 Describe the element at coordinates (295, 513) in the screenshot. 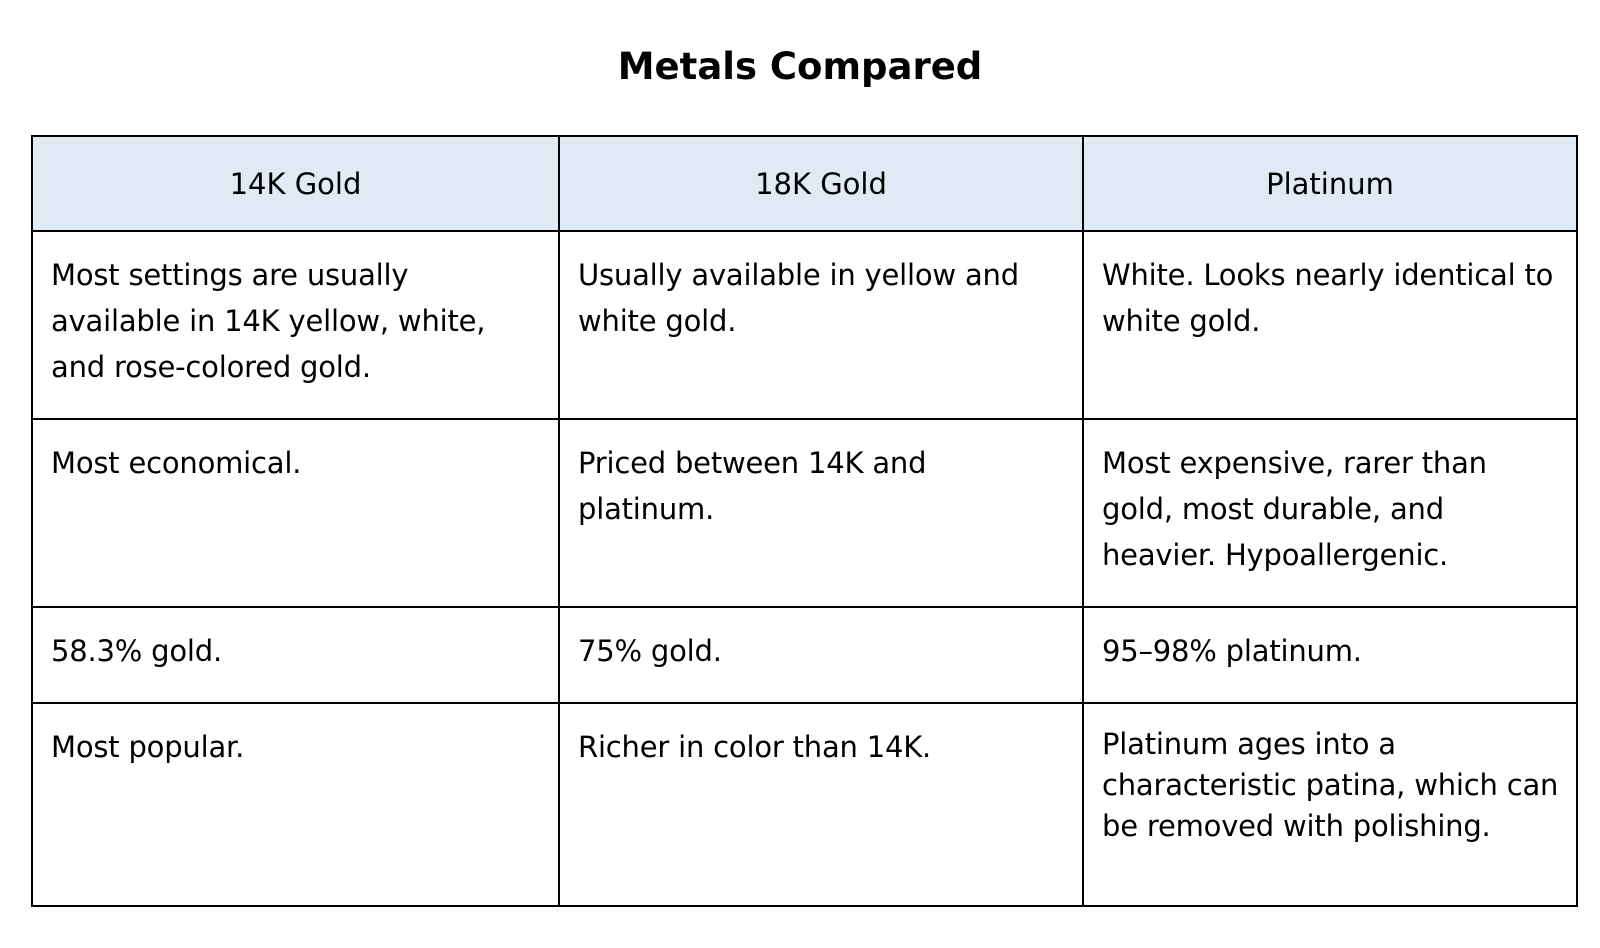

I see `table-cell: Most economical.` at that location.